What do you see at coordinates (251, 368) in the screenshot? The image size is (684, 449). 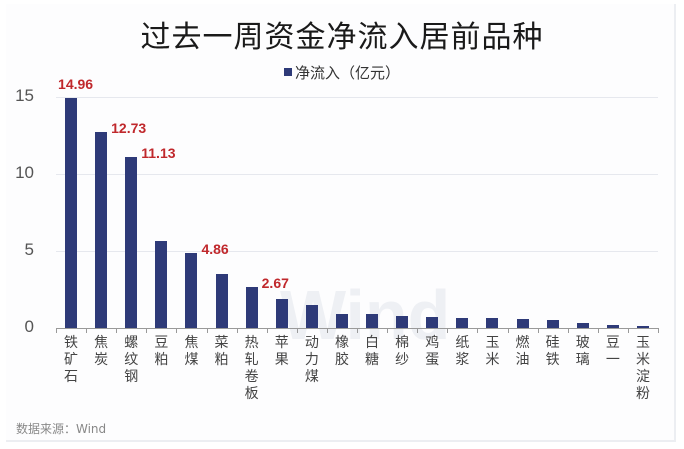 I see `x-tick-label: 热轧卷板` at bounding box center [251, 368].